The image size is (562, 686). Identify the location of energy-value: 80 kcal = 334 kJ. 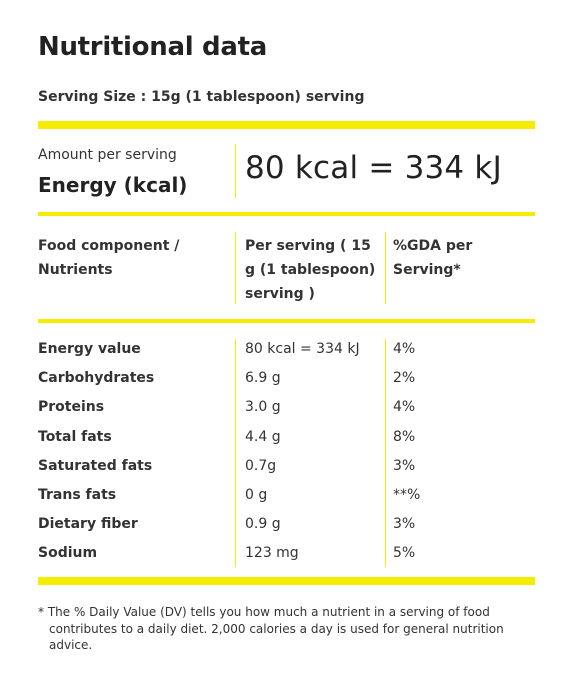
(373, 168).